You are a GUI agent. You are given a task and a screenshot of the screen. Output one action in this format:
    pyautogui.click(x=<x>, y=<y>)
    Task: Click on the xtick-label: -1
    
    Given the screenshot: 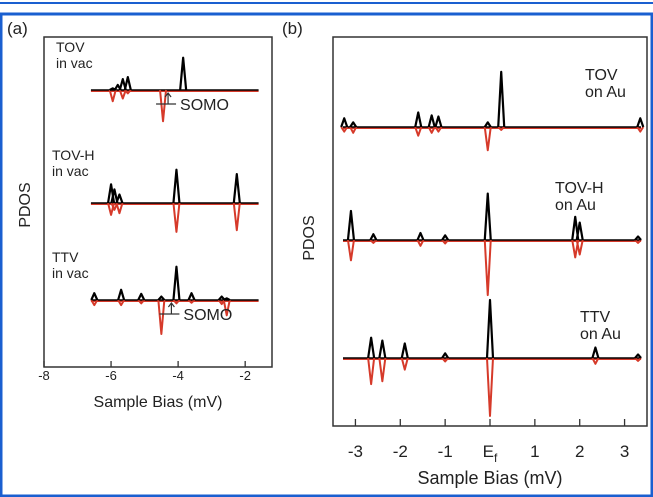 What is the action you would take?
    pyautogui.click(x=445, y=451)
    